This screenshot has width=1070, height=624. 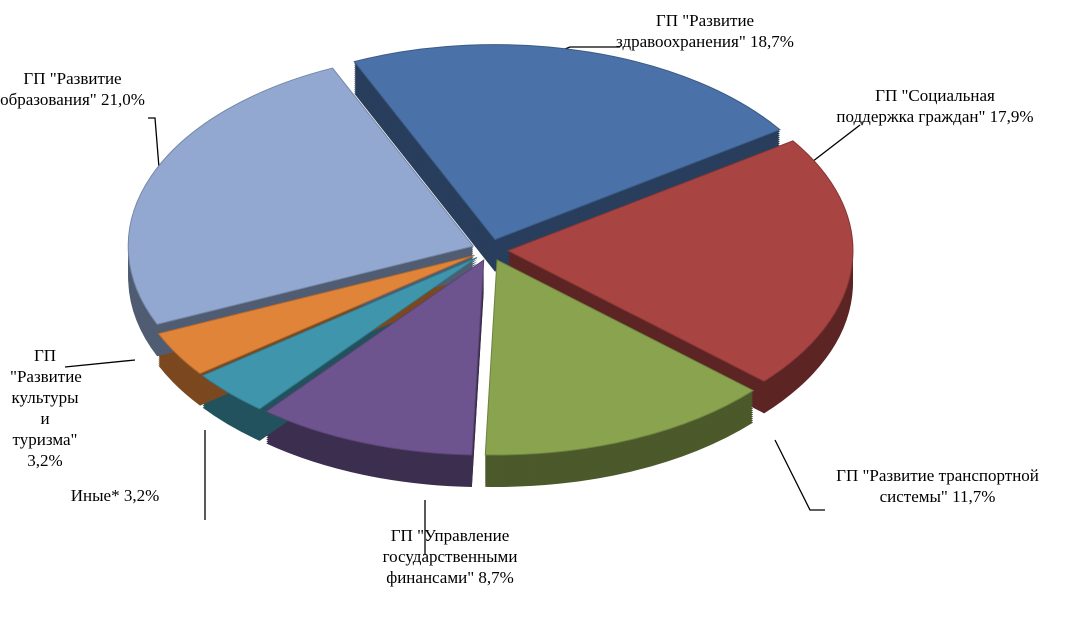 I want to click on category-label: ГП "Развитие образования", so click(x=61, y=89).